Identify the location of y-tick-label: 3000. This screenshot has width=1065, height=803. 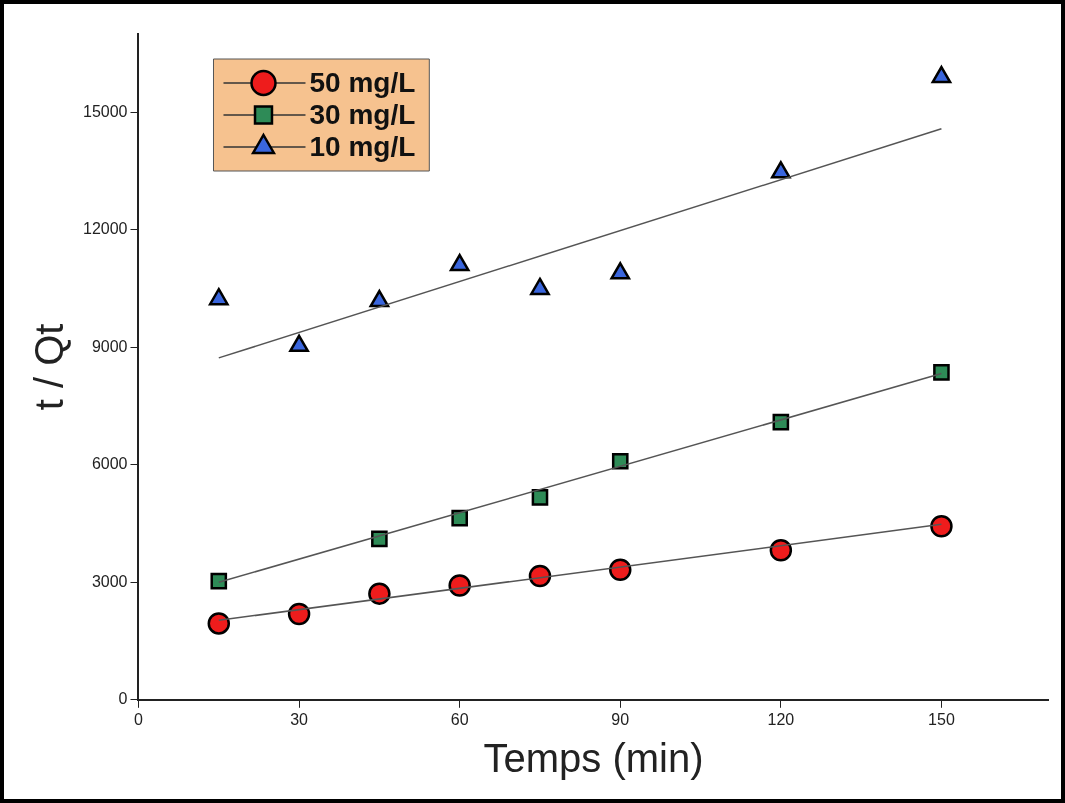
(109, 581).